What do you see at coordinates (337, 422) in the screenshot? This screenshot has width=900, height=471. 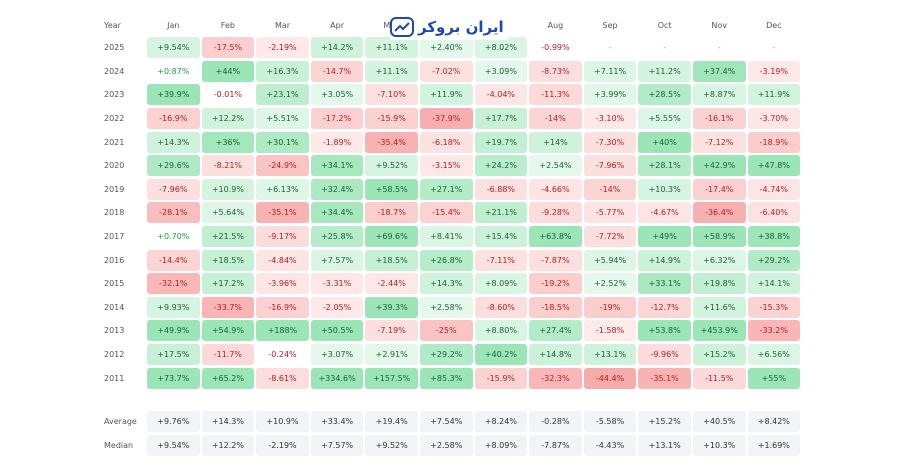 I see `summary-cell: +33.4%` at bounding box center [337, 422].